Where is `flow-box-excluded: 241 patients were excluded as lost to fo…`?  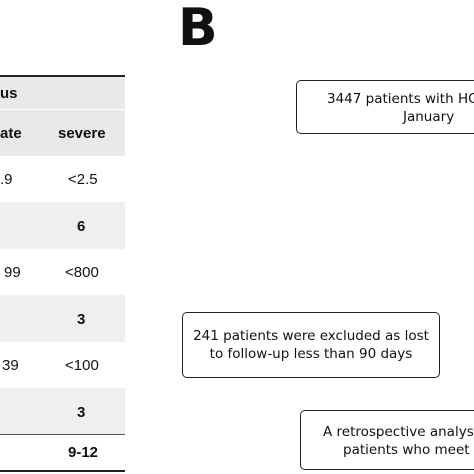 flow-box-excluded: 241 patients were excluded as lost to fo… is located at coordinates (311, 345).